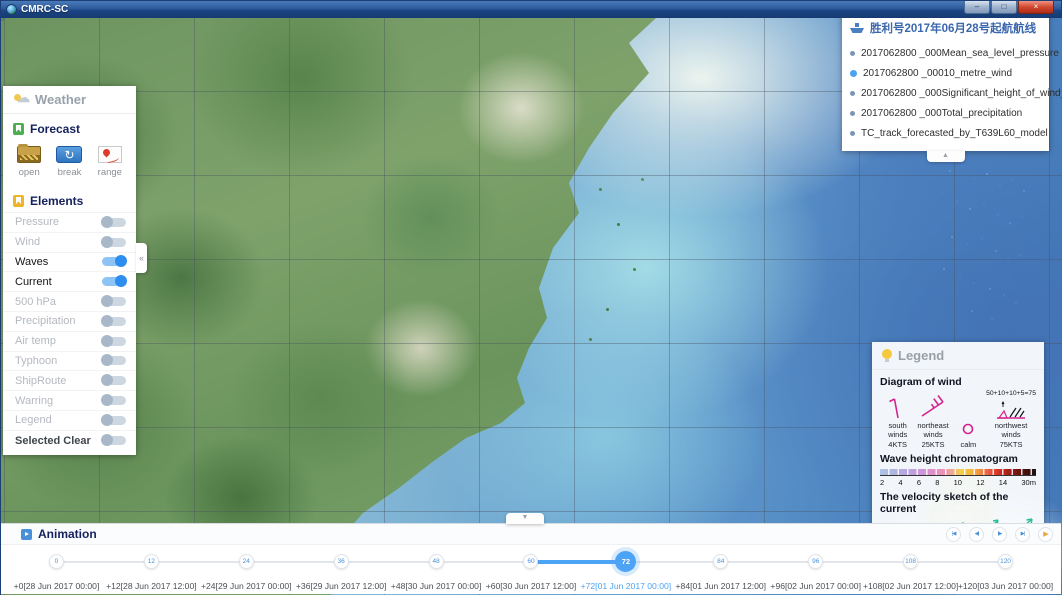 This screenshot has width=1062, height=595. I want to click on animation-icon, so click(26, 534).